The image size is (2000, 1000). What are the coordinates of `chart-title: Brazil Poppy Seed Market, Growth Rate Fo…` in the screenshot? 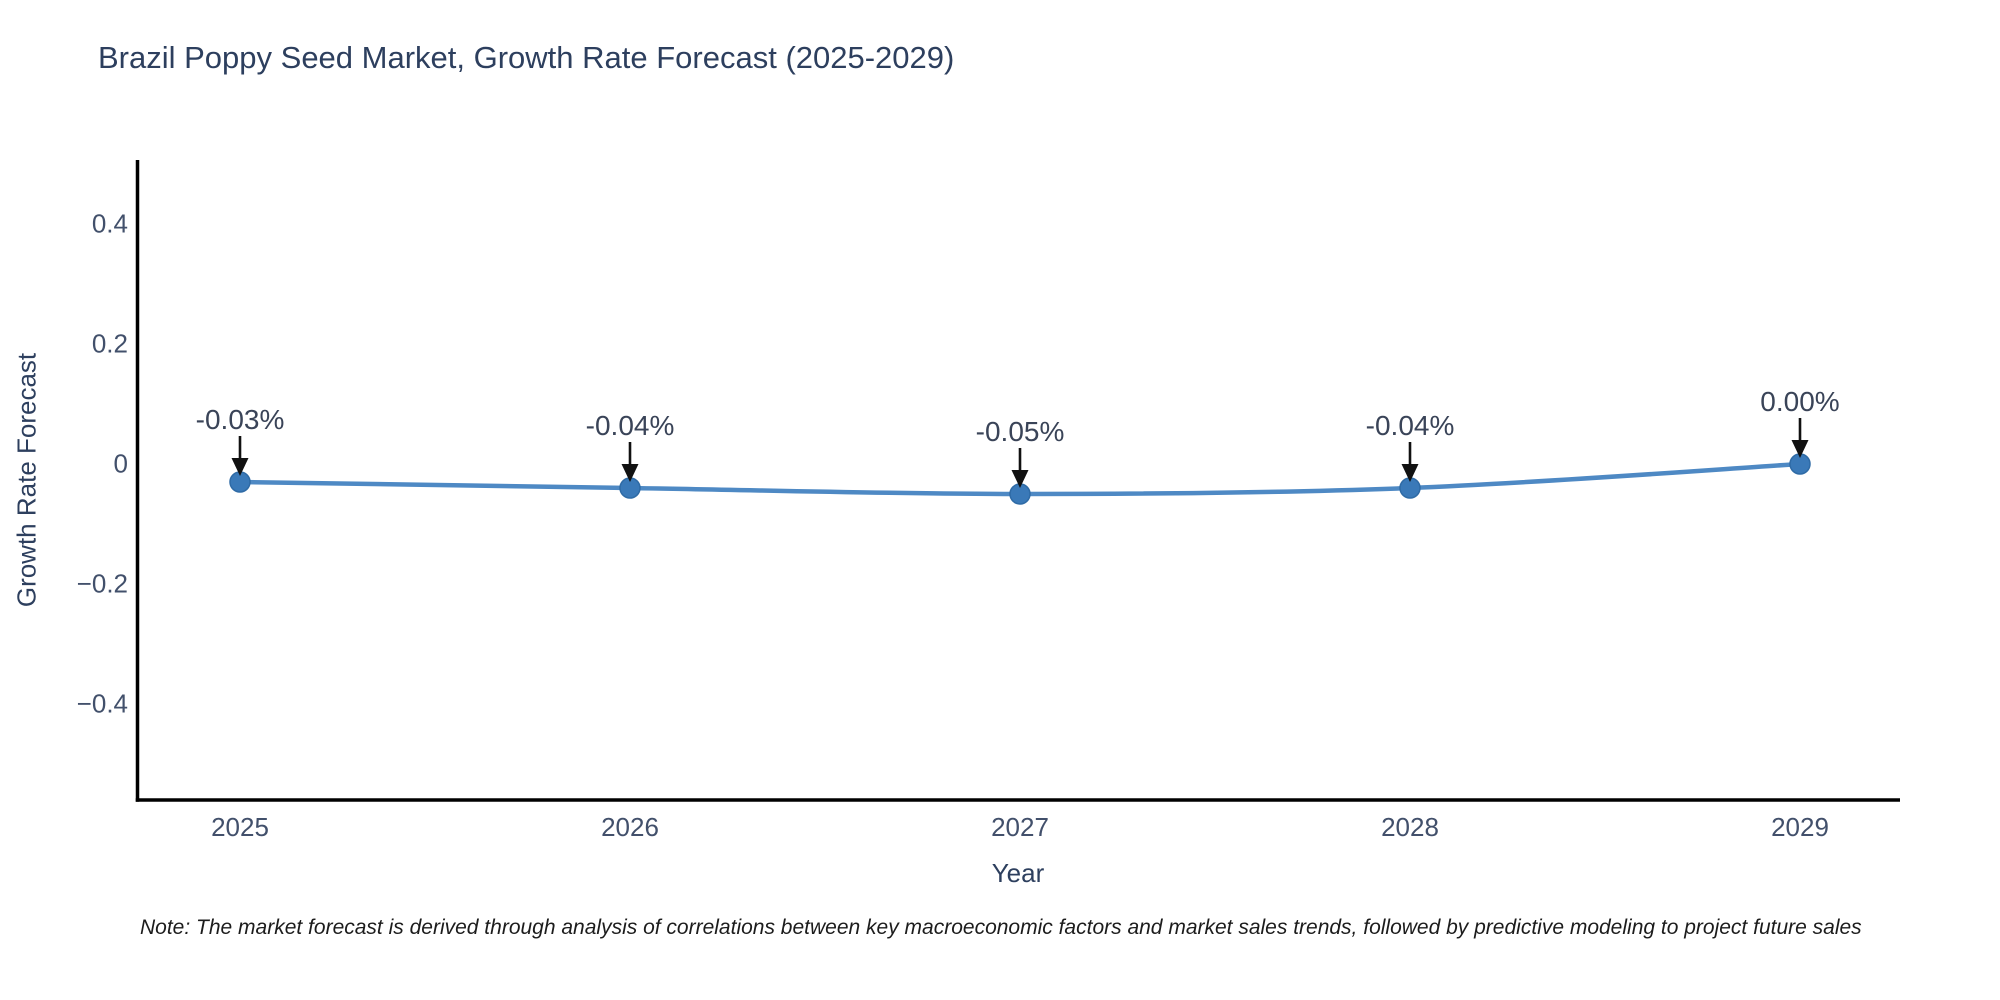 It's located at (526, 57).